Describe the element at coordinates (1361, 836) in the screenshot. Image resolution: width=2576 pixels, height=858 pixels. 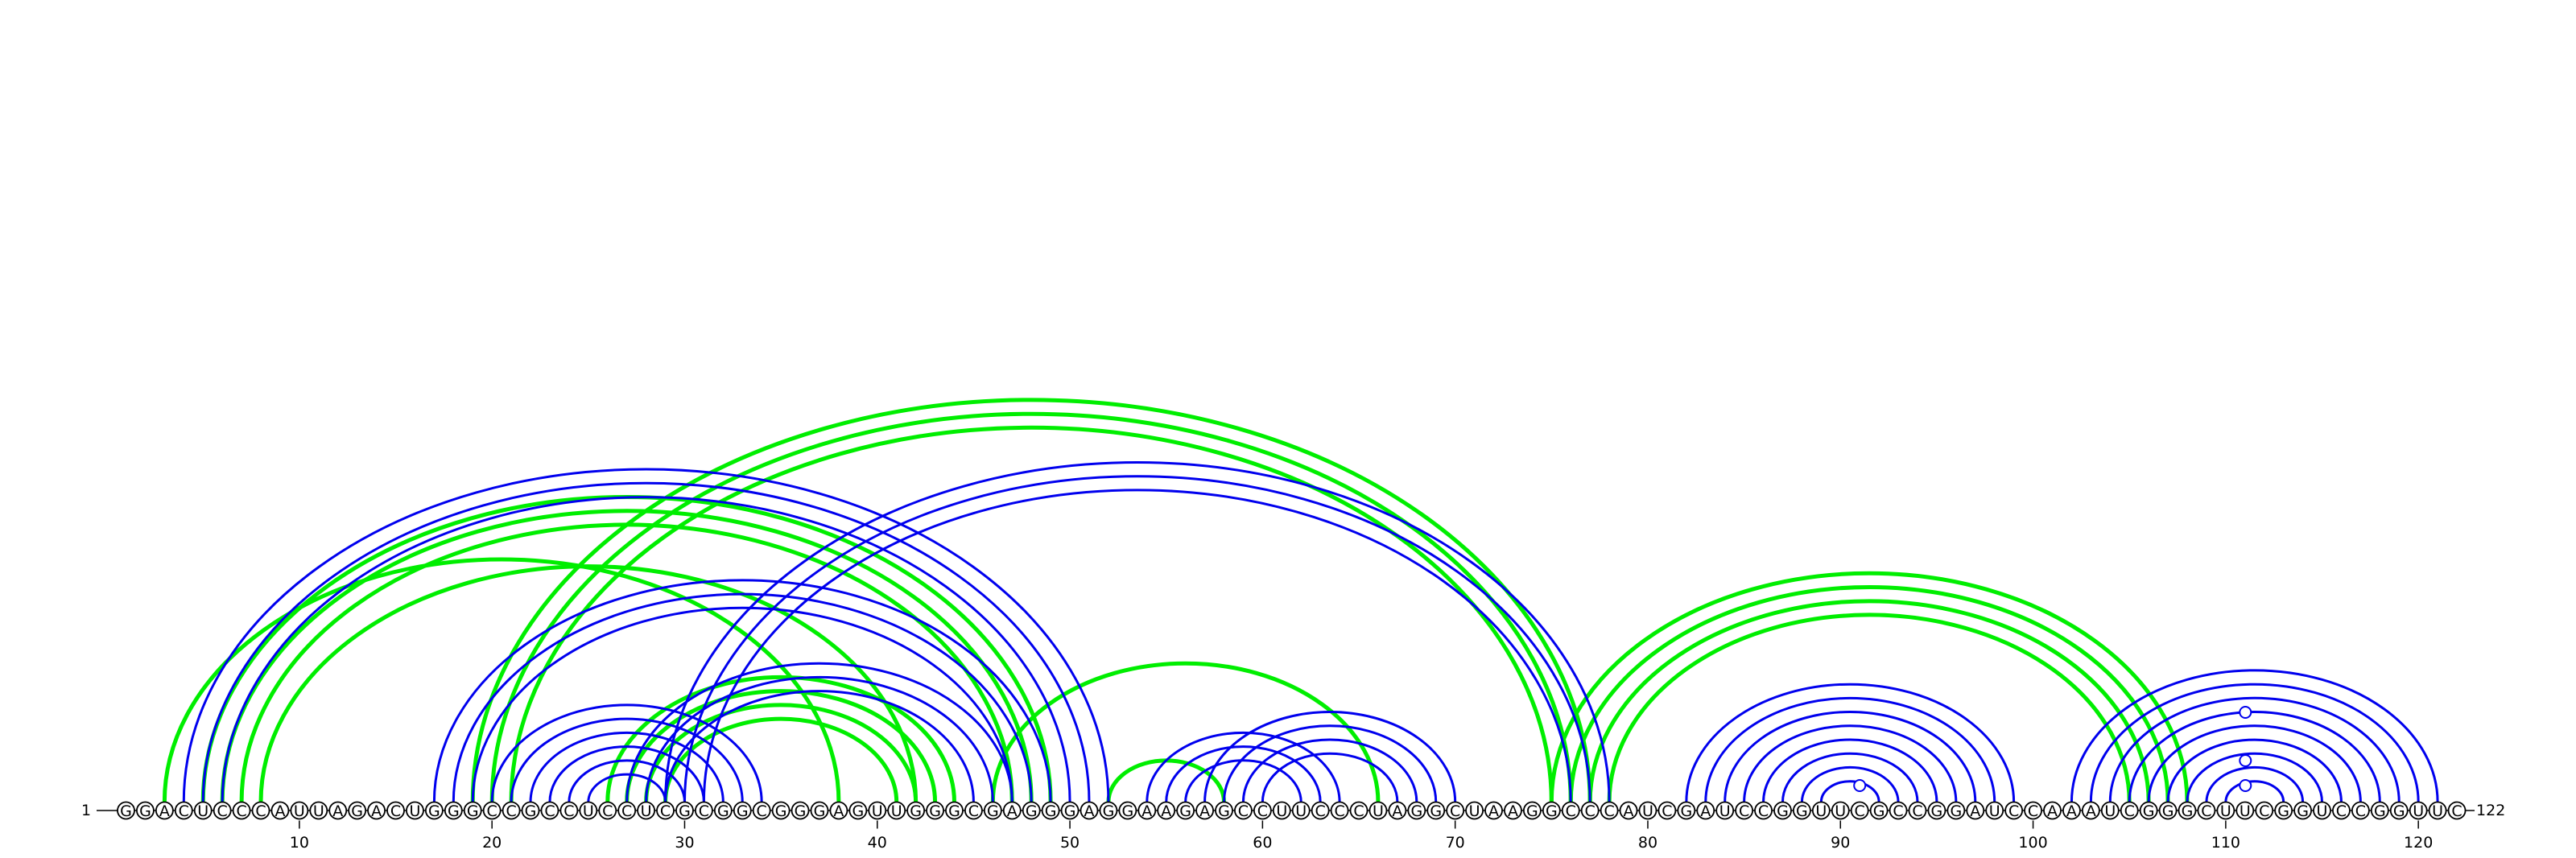
I see `position-axis: 10 20 30 40 50 60 70 80 90 100 110 120` at that location.